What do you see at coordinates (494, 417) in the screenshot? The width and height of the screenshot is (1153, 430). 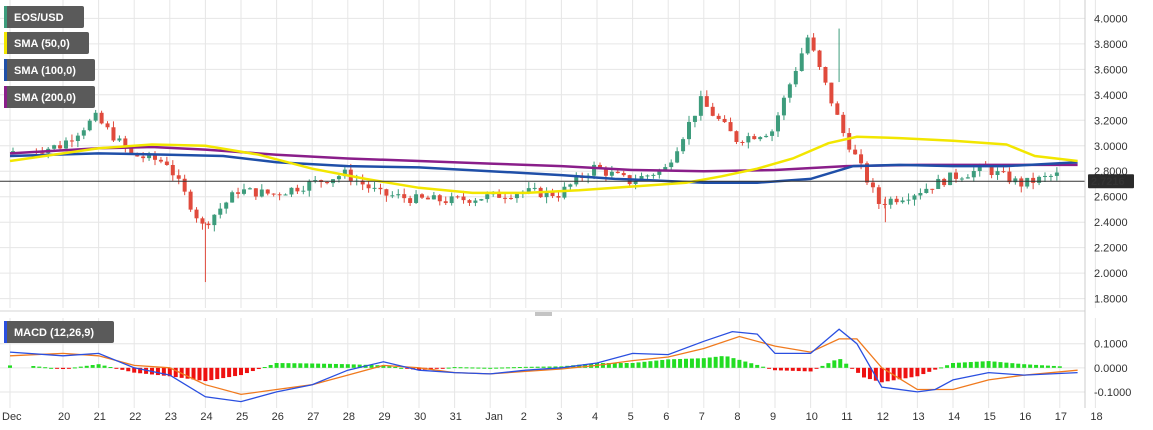 I see `x-tick-label: Jan` at bounding box center [494, 417].